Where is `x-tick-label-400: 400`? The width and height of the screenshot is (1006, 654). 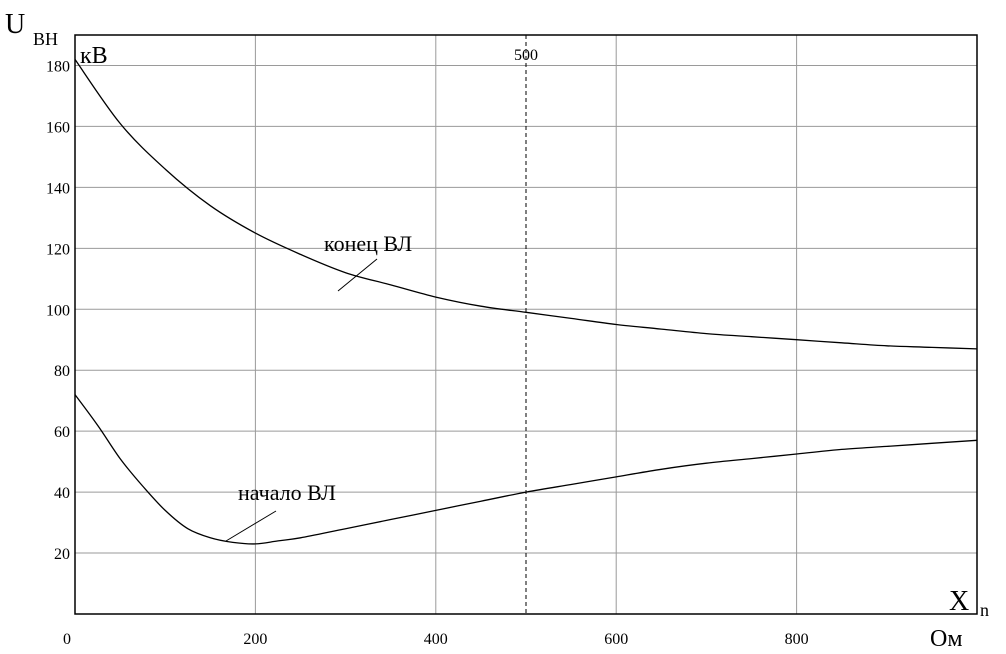
x-tick-label-400: 400 is located at coordinates (436, 639).